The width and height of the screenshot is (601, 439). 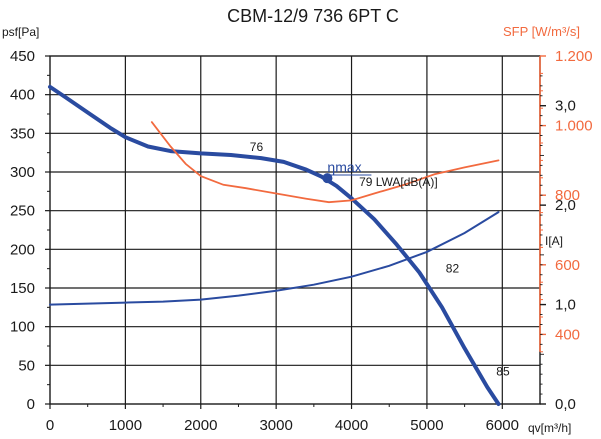 I want to click on sfp-axis-label: SFP [W/m³/s], so click(x=541, y=31).